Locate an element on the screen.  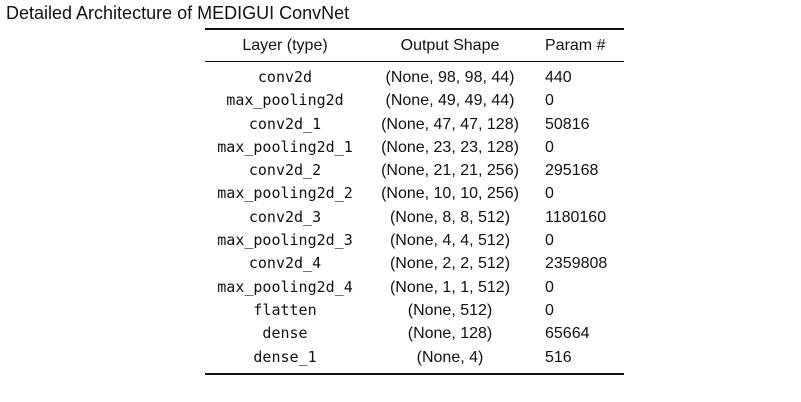
cell-output-shape: (None, 2, 2, 512) is located at coordinates (450, 264).